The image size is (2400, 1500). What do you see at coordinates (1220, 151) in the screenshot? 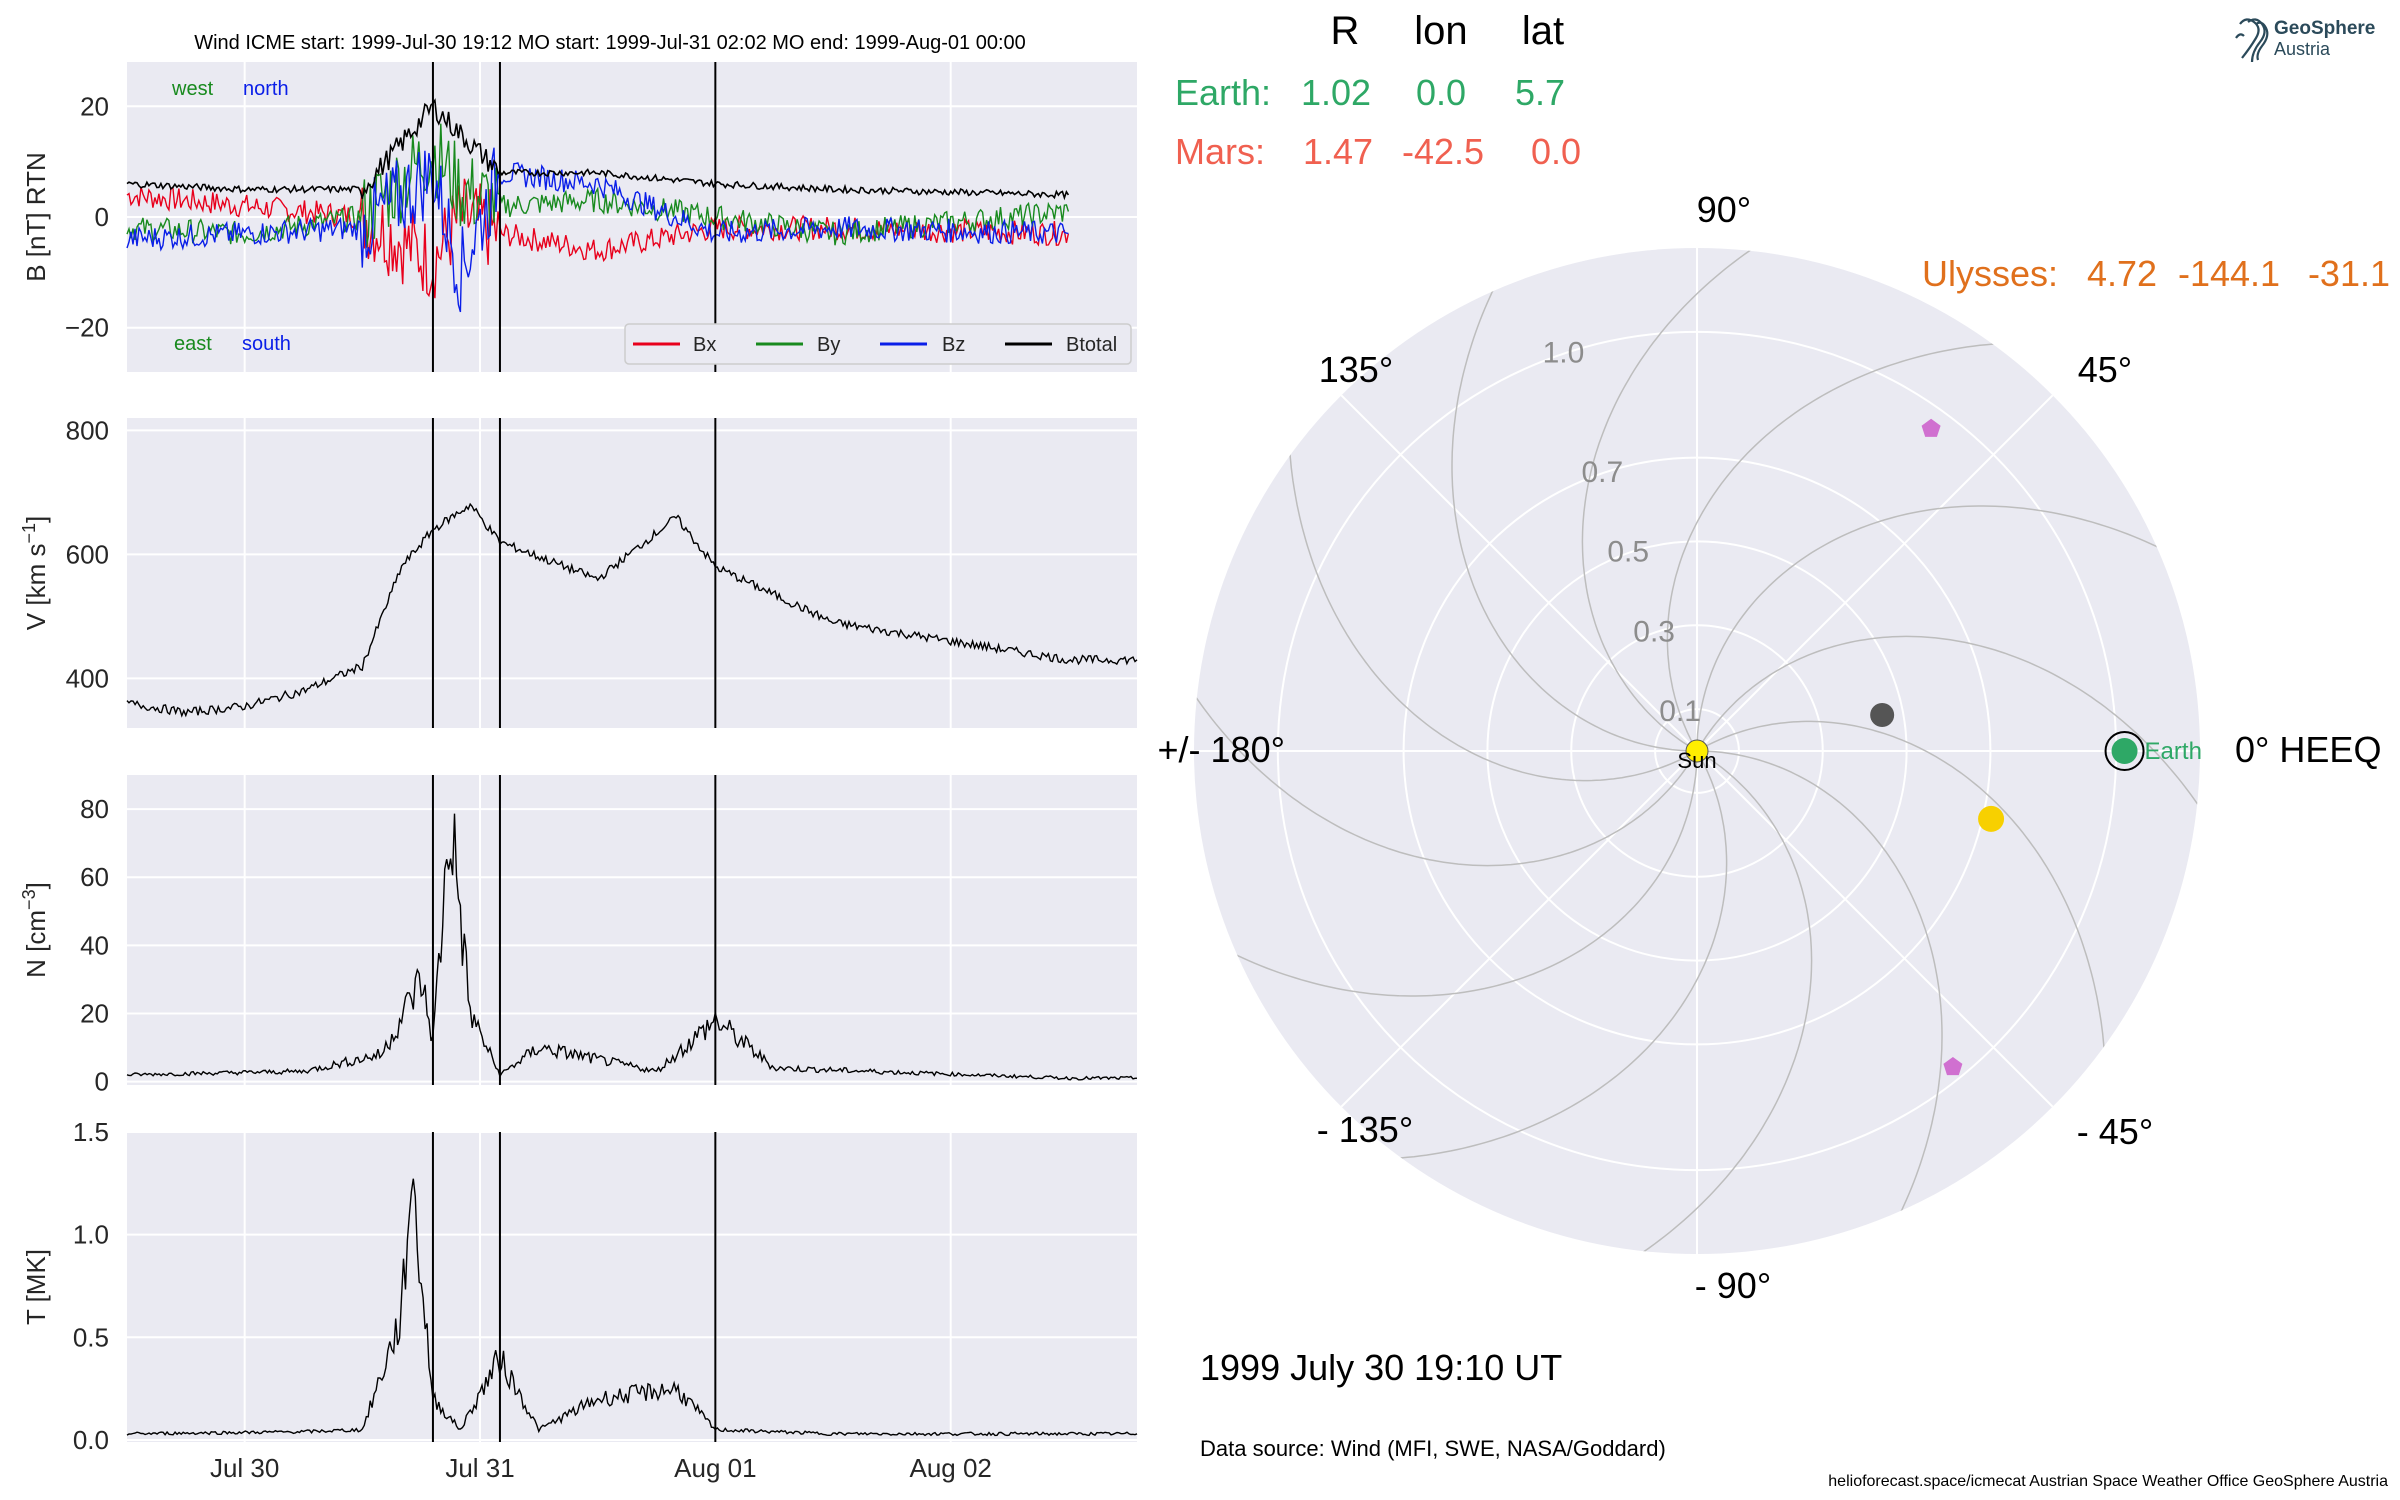
I see `mars-name: Mars:` at bounding box center [1220, 151].